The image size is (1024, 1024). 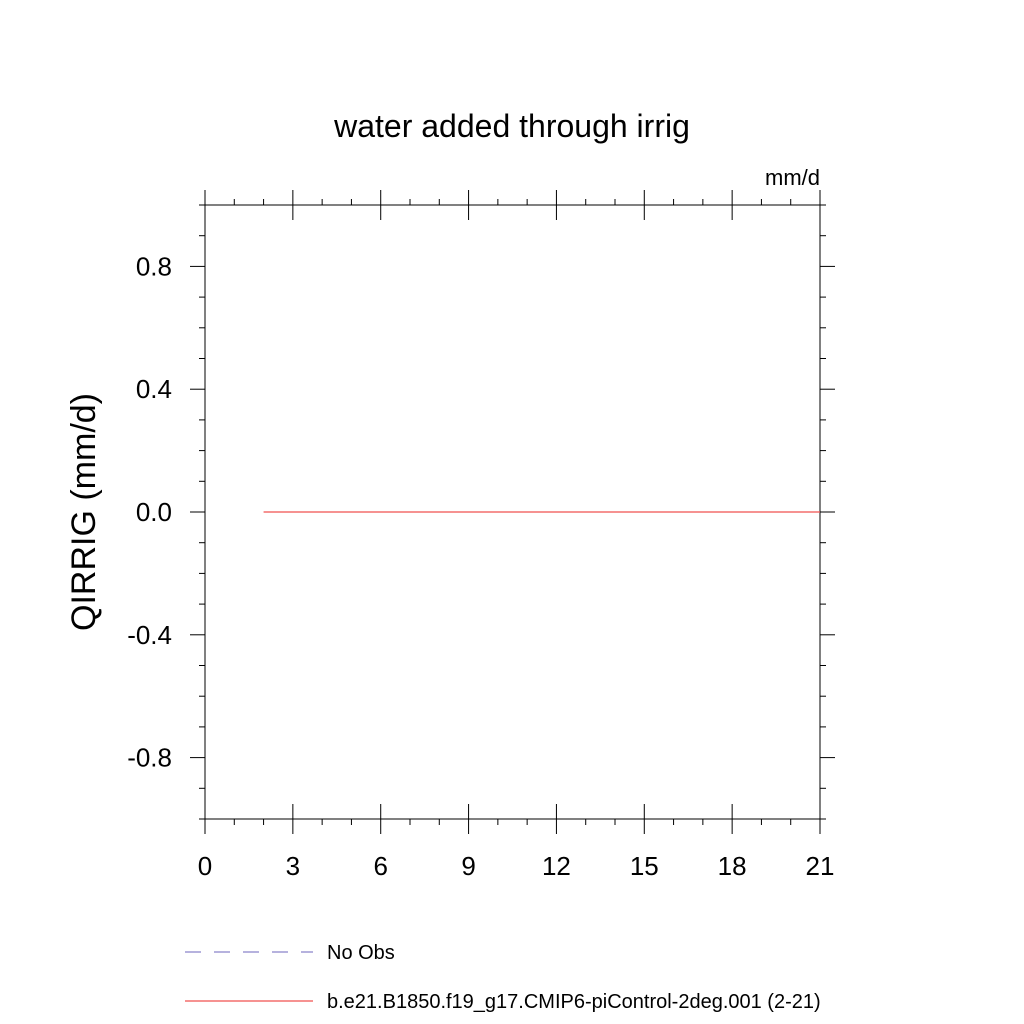 What do you see at coordinates (380, 866) in the screenshot?
I see `x-tick-label: 6` at bounding box center [380, 866].